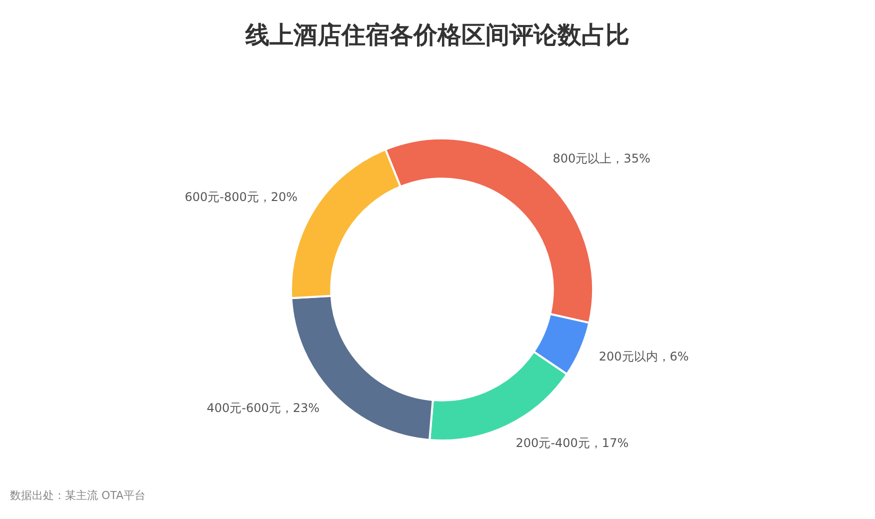  I want to click on slice-label: 600元-800元，20%, so click(241, 197).